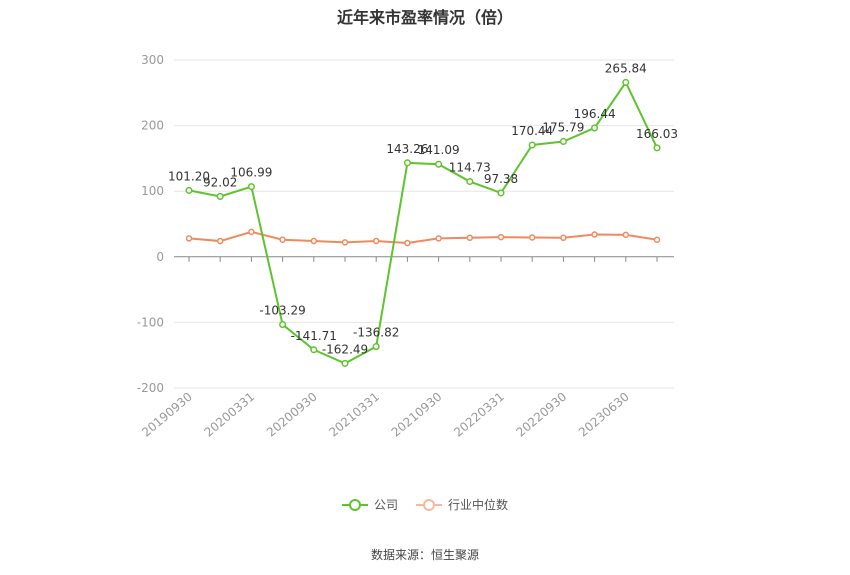 Image resolution: width=850 pixels, height=575 pixels. Describe the element at coordinates (189, 176) in the screenshot. I see `company-data-label: 101.20` at that location.